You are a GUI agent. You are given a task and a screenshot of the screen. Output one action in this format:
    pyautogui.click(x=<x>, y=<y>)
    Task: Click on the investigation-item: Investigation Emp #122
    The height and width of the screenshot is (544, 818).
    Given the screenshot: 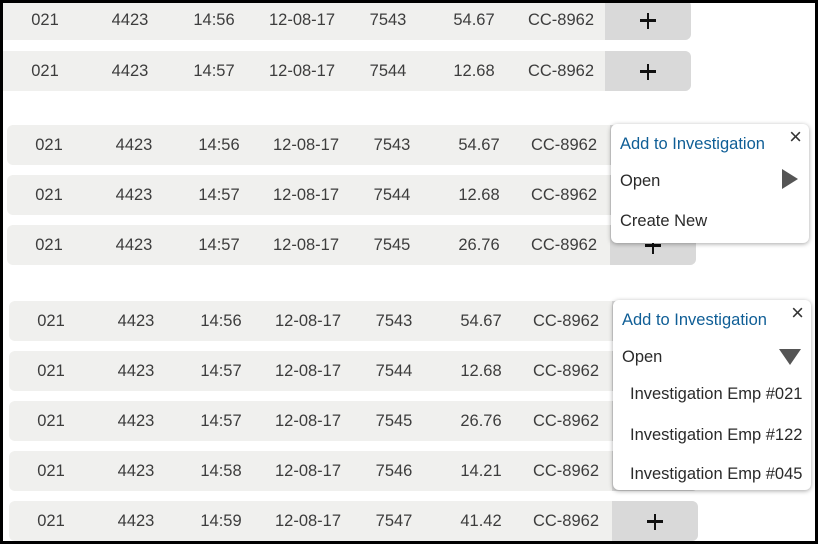 What is the action you would take?
    pyautogui.click(x=716, y=435)
    